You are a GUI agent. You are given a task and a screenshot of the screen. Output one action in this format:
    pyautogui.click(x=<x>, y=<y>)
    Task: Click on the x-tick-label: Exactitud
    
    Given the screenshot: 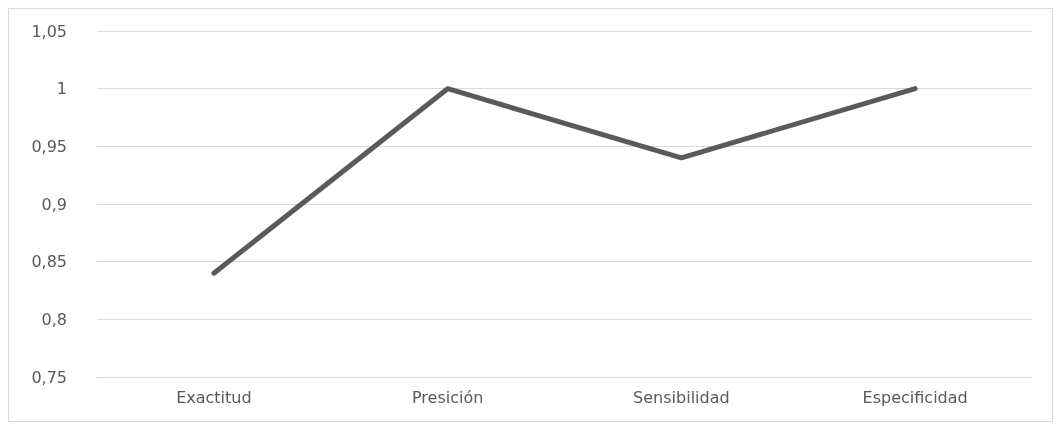 What is the action you would take?
    pyautogui.click(x=214, y=397)
    